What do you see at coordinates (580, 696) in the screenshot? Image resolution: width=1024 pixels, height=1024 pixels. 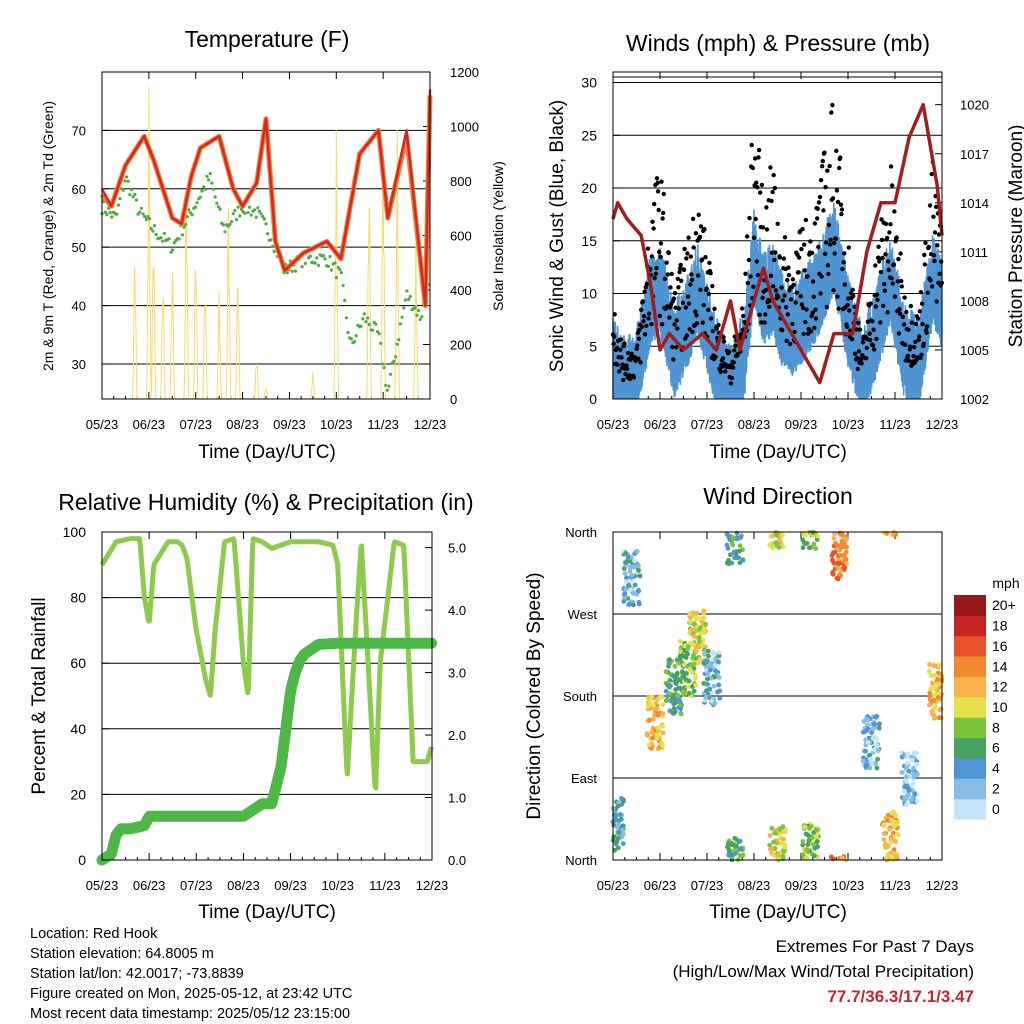 I see `dir-ytick-label: South` at bounding box center [580, 696].